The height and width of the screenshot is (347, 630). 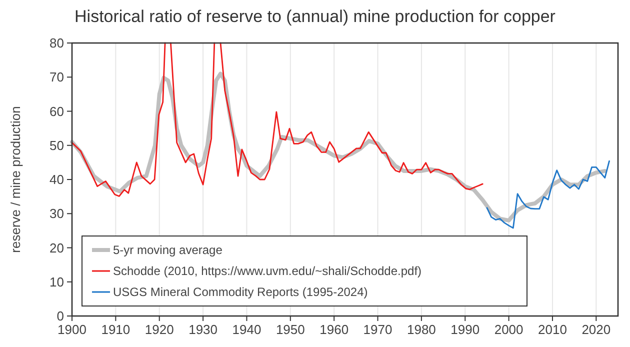 I want to click on y-tick-label: 0, so click(x=60, y=316).